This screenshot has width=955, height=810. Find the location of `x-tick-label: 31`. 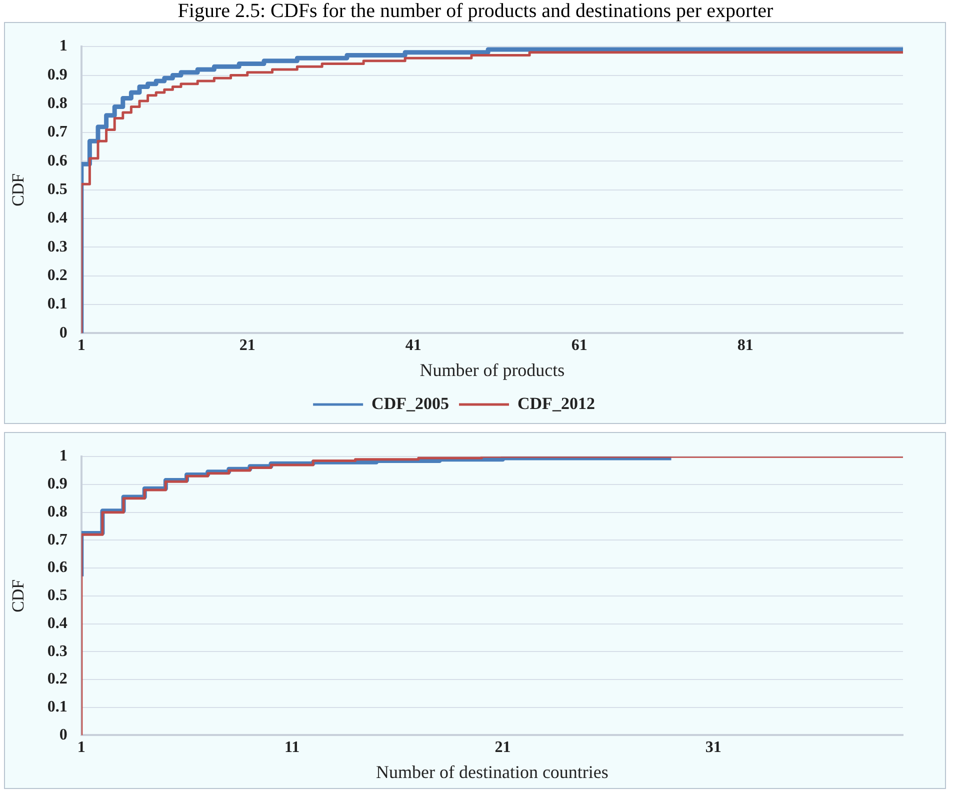

x-tick-label: 31 is located at coordinates (713, 747).